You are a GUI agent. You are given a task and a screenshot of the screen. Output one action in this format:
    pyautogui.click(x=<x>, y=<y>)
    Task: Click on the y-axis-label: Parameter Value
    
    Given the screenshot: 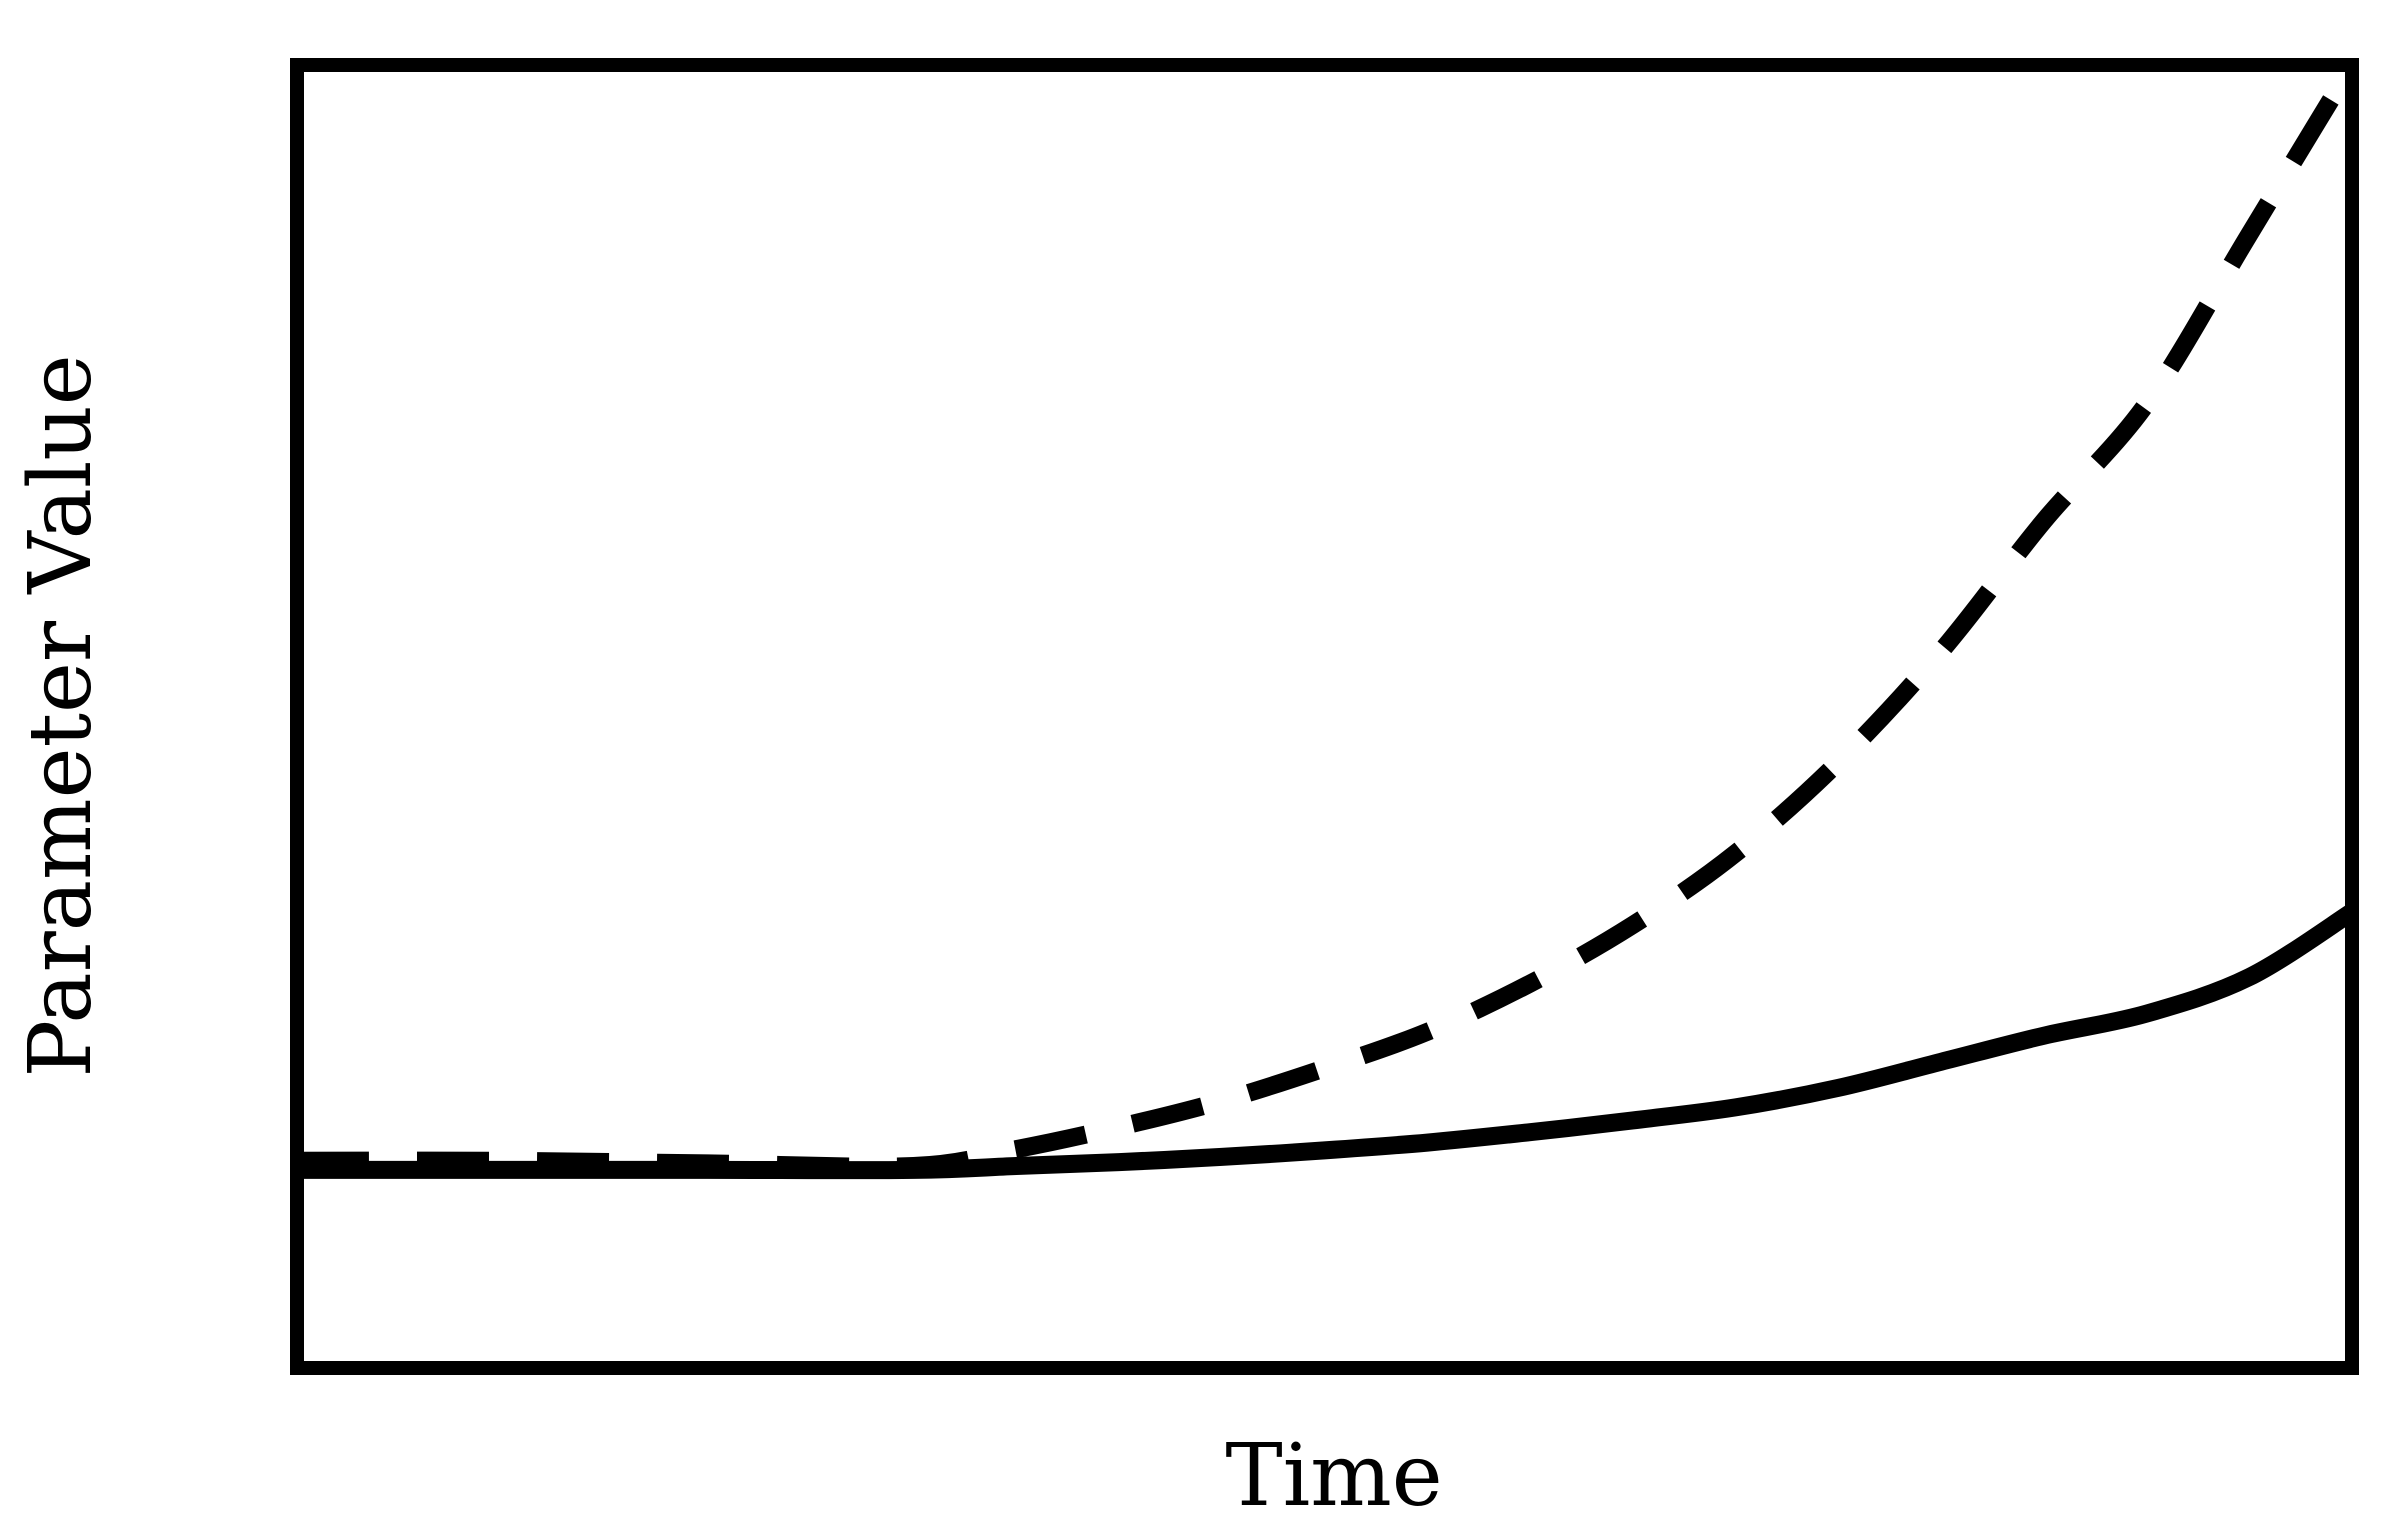 What is the action you would take?
    pyautogui.click(x=61, y=715)
    